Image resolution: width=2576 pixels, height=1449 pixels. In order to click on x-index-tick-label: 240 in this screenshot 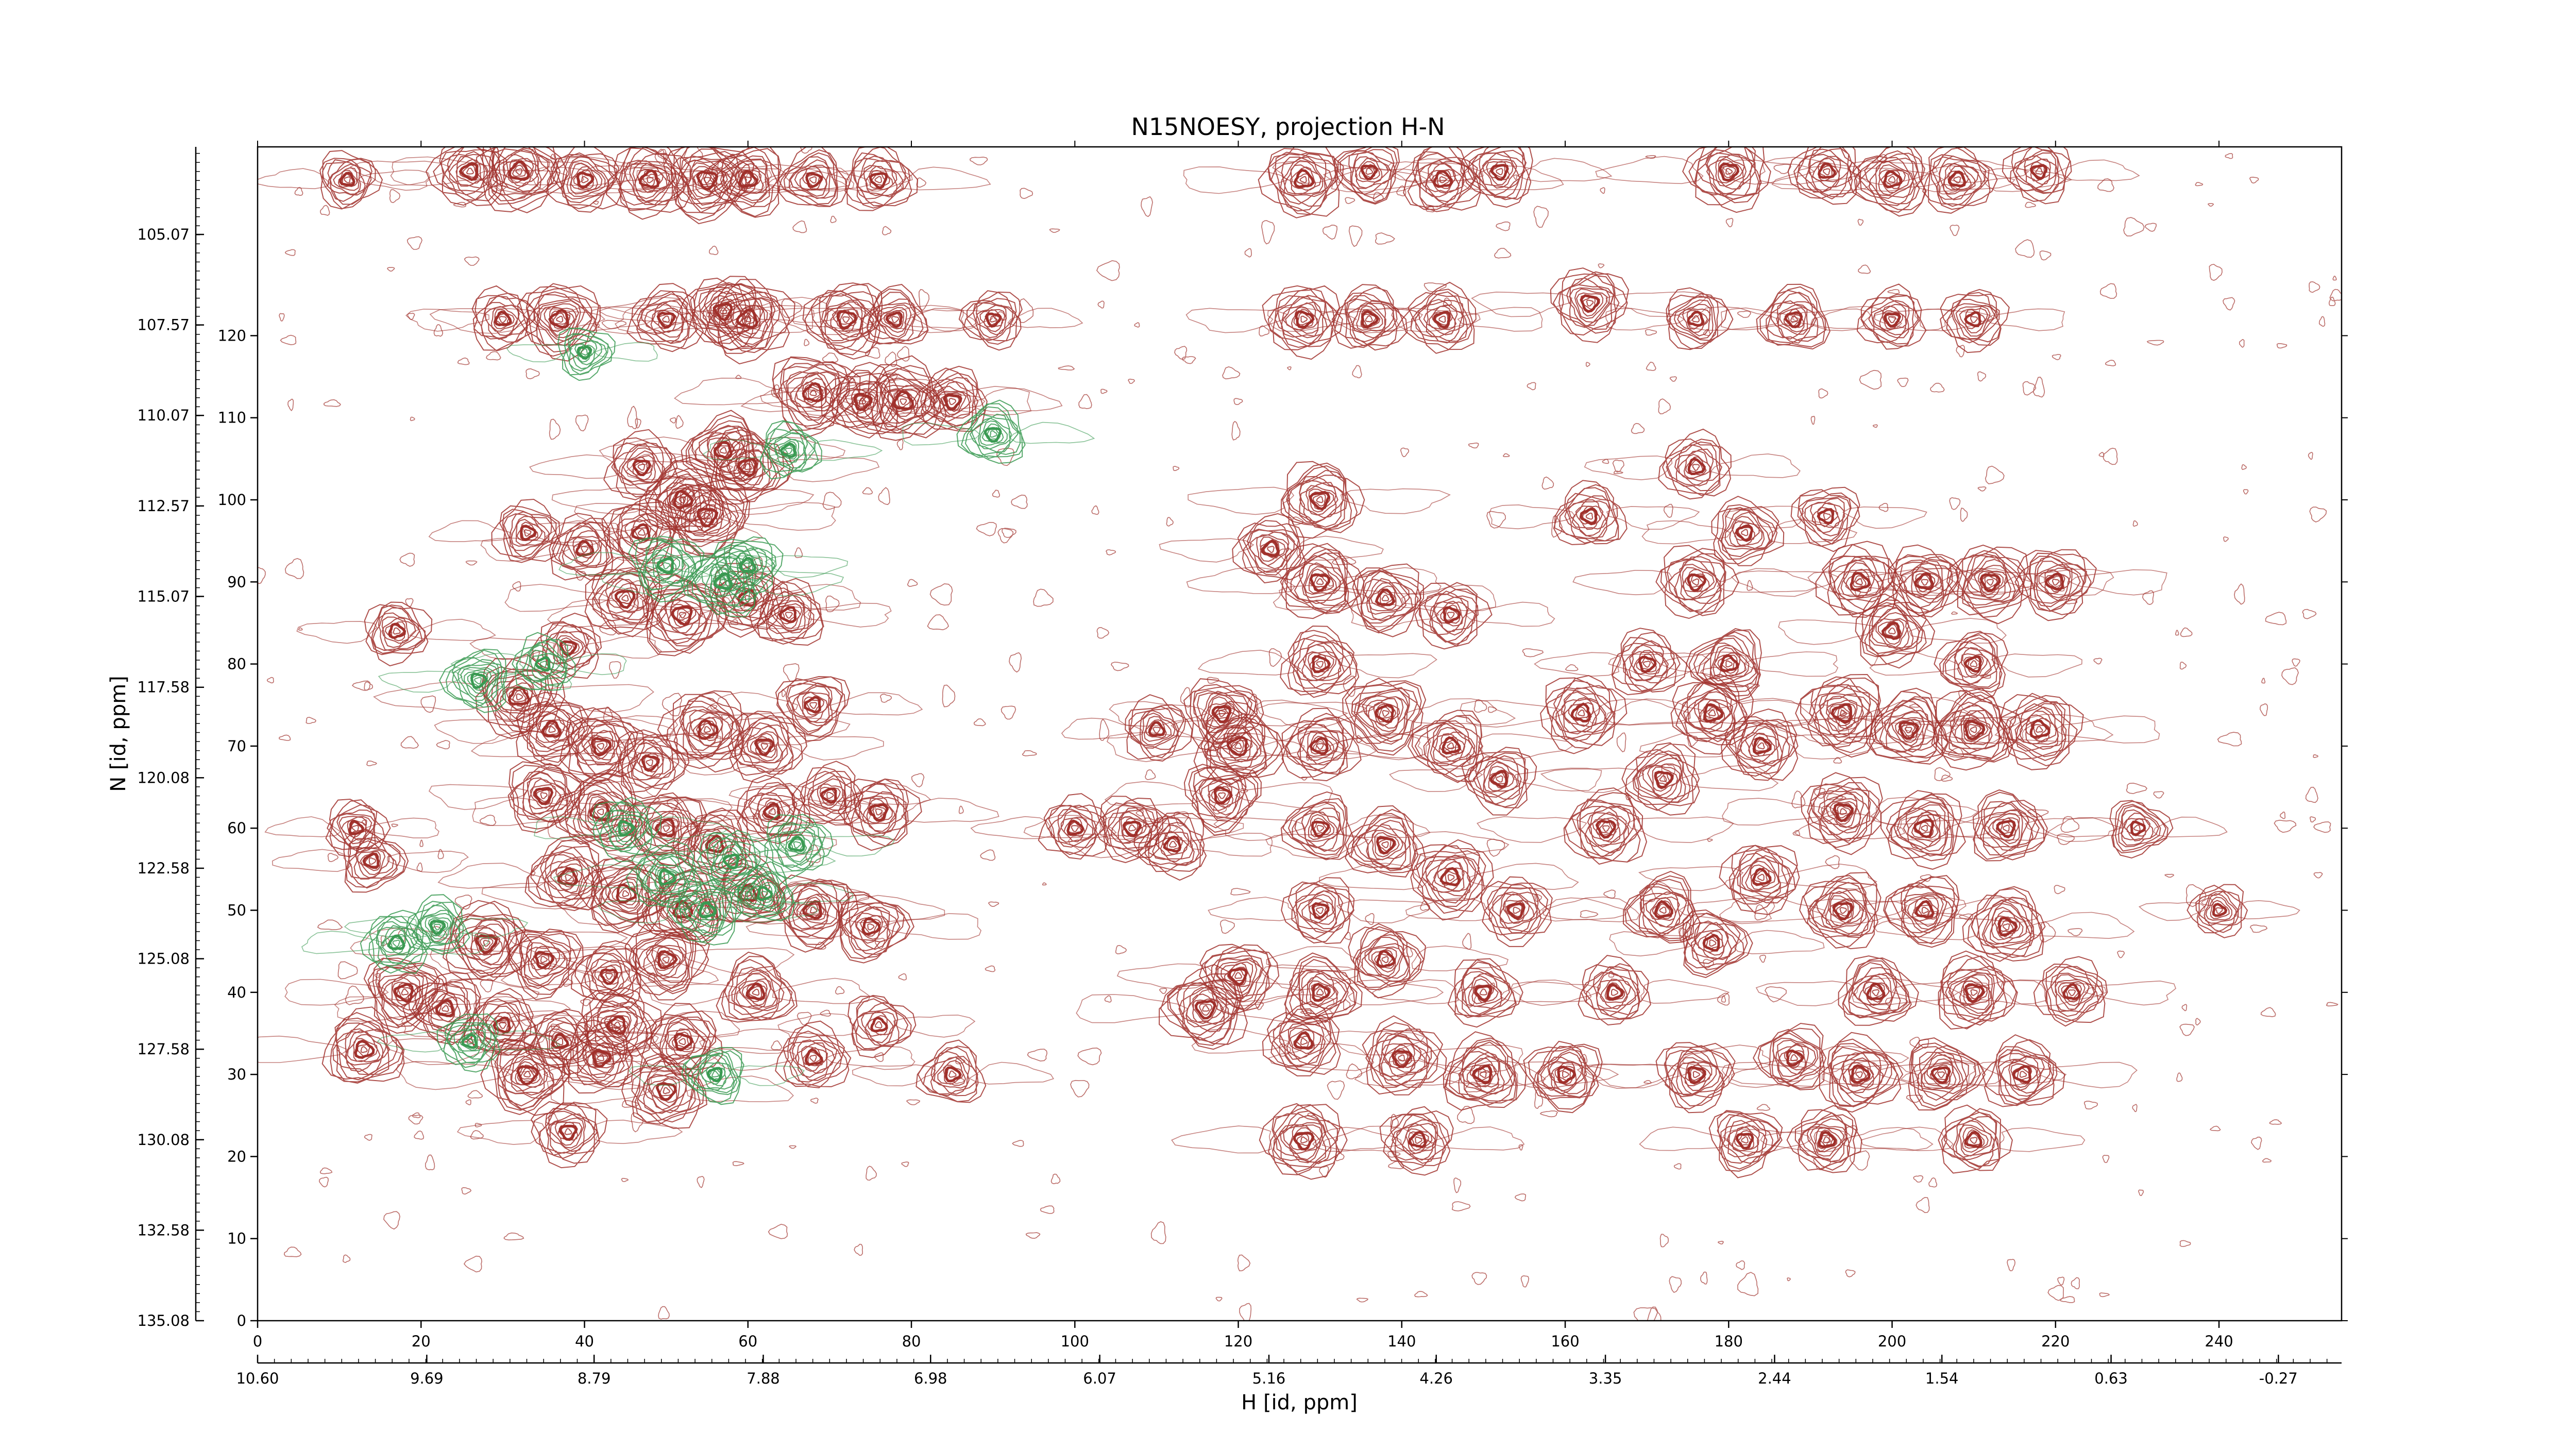, I will do `click(2219, 1341)`.